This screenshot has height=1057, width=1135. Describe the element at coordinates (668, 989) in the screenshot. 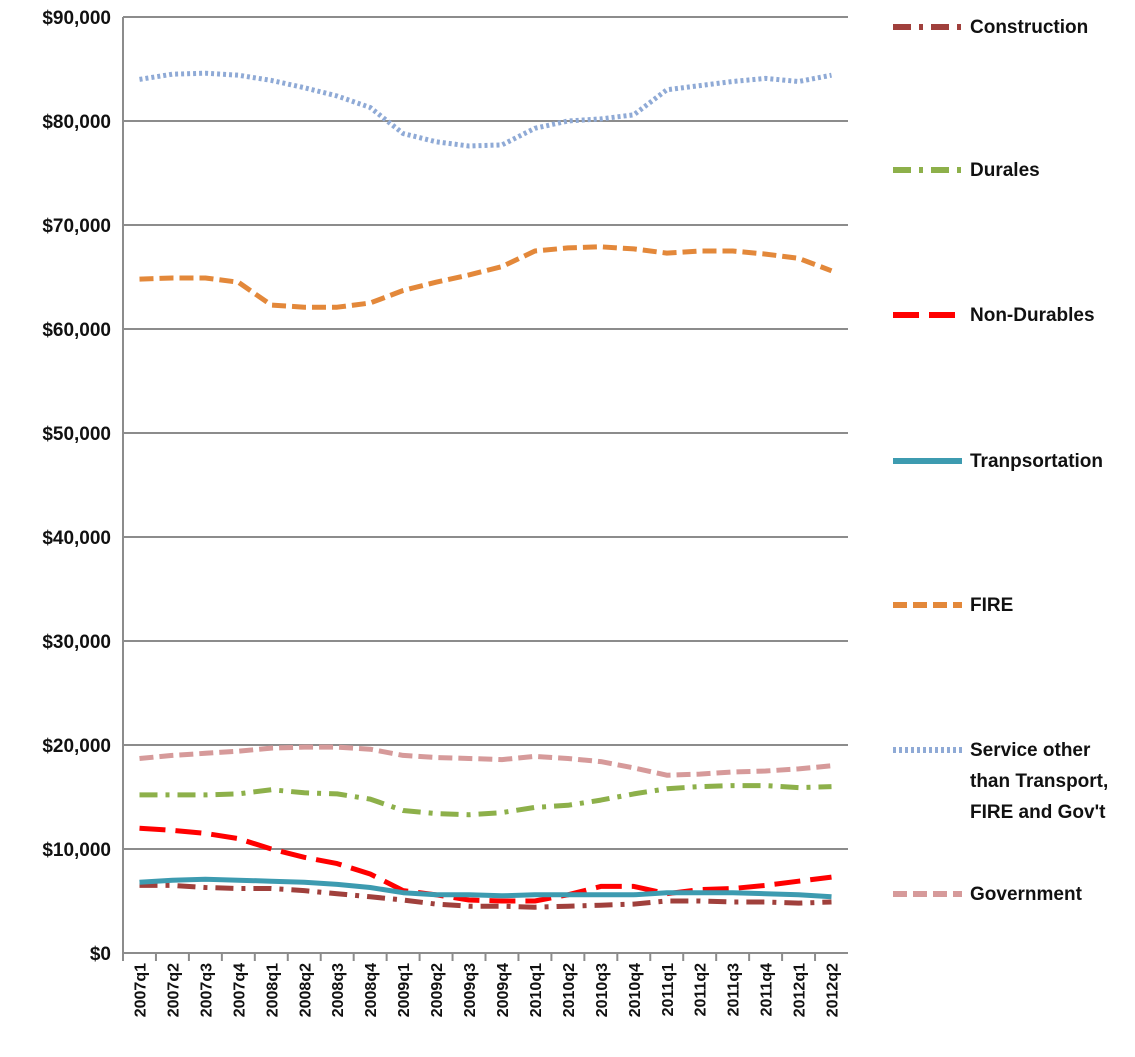

I see `x-tick-label: 2011q1` at that location.